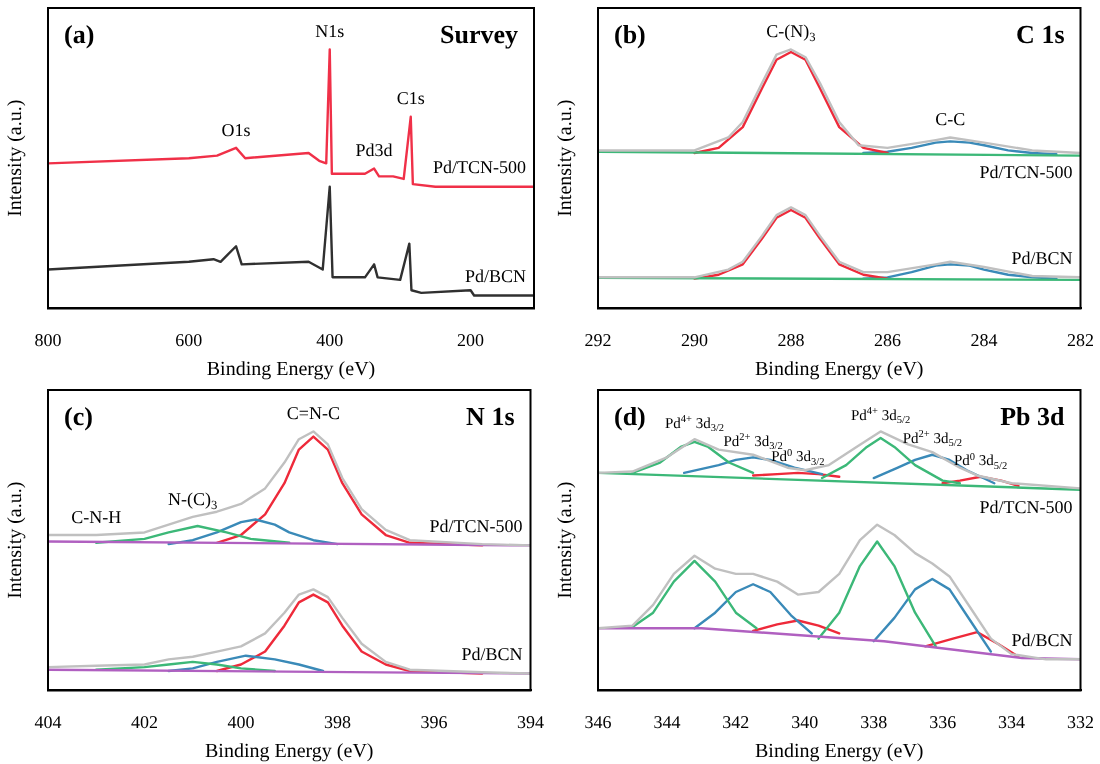  What do you see at coordinates (490, 415) in the screenshot?
I see `text: N 1s` at bounding box center [490, 415].